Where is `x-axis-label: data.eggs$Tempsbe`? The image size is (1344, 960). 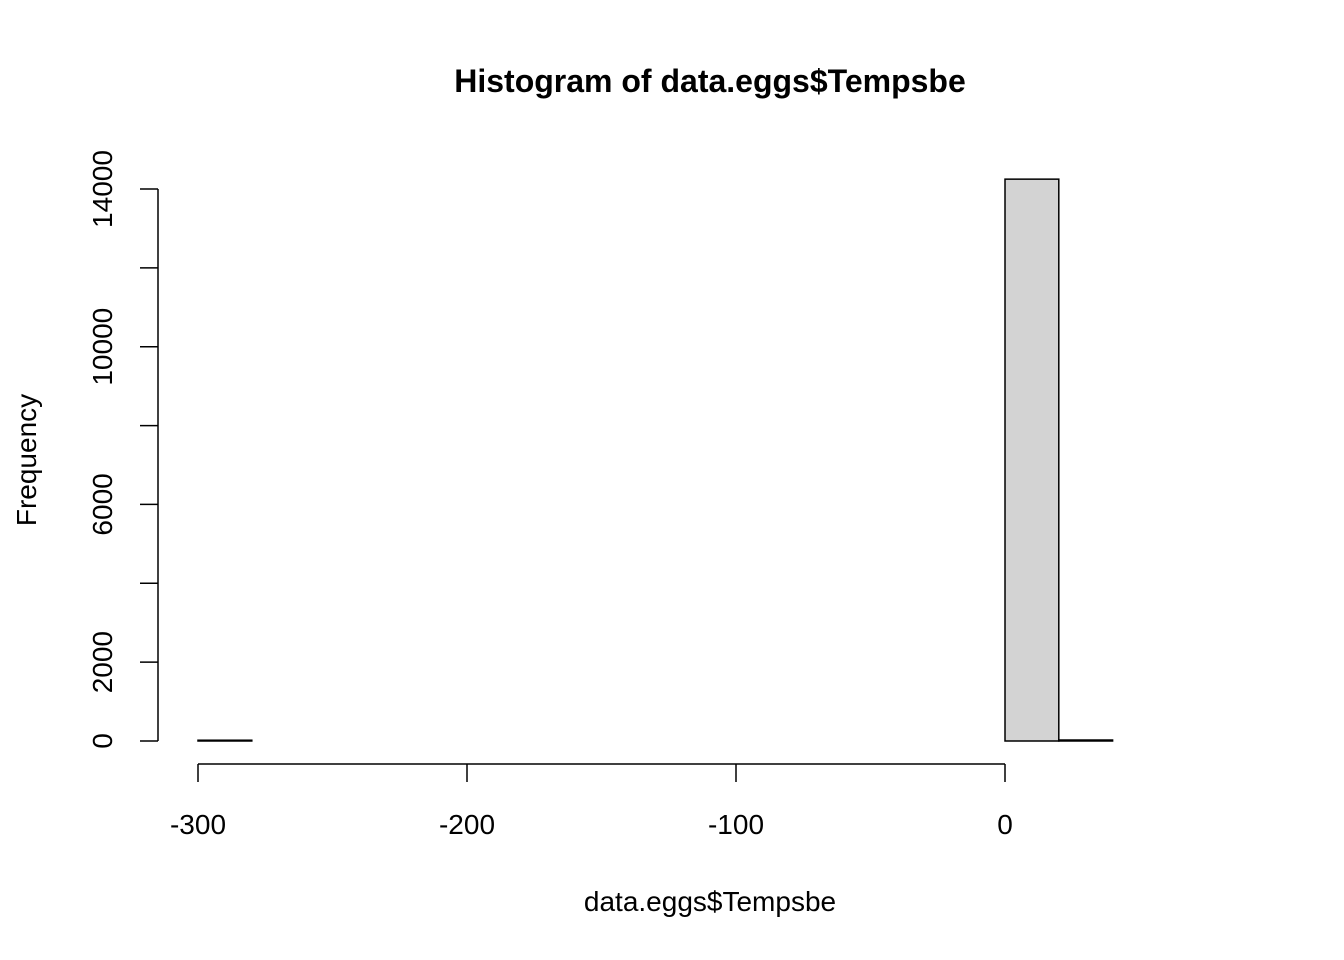 x-axis-label: data.eggs$Tempsbe is located at coordinates (710, 901).